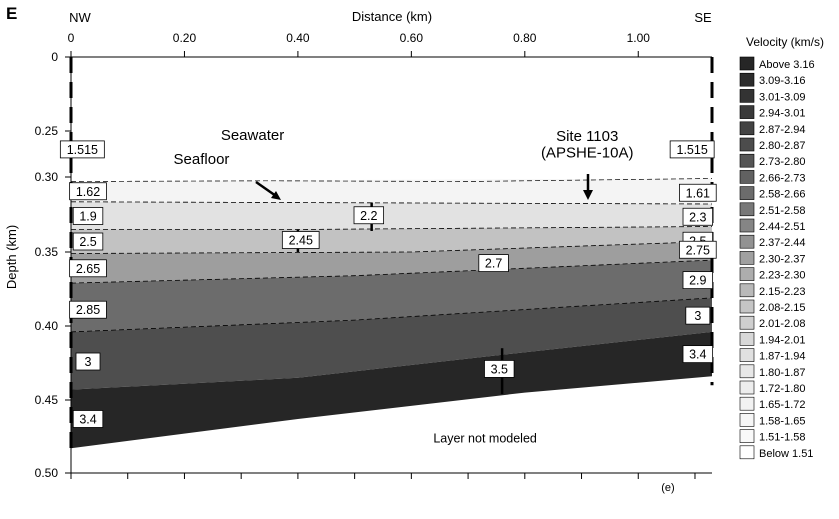  Describe the element at coordinates (47, 473) in the screenshot. I see `y-tick-label: 0.50` at that location.